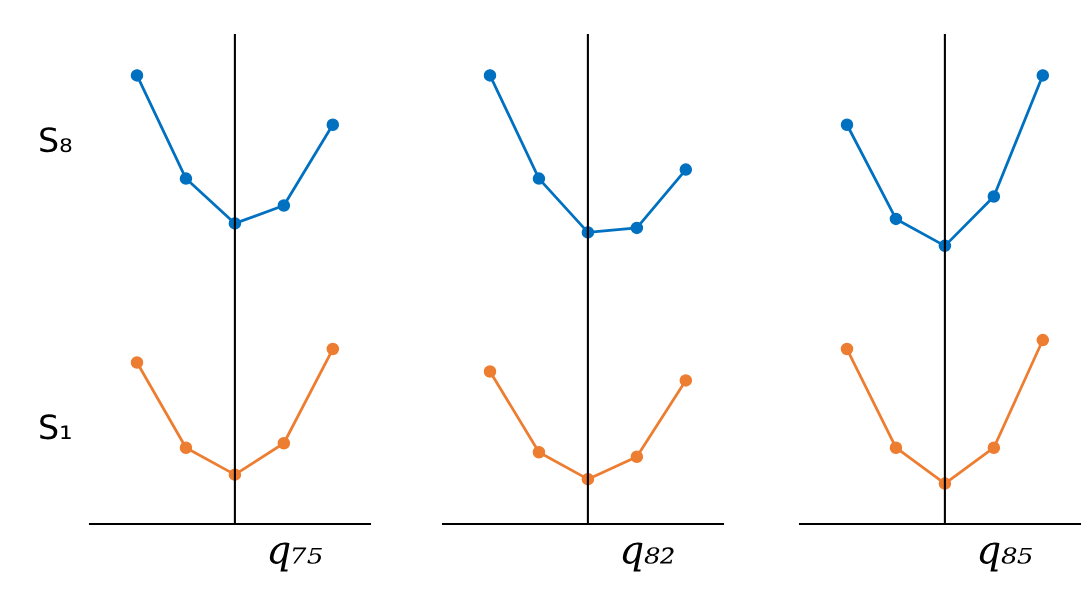 This screenshot has height=603, width=1082. I want to click on x-axis-title: q₈₅, so click(1005, 557).